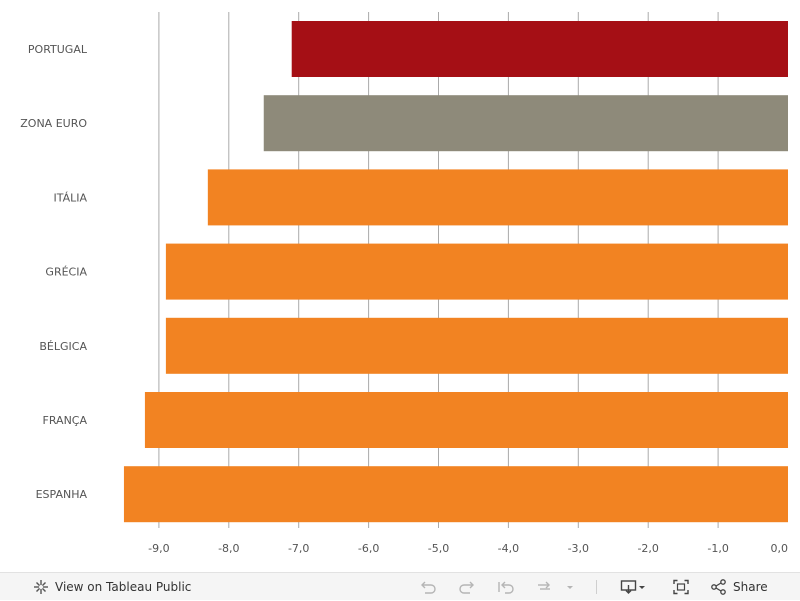 The width and height of the screenshot is (800, 601). Describe the element at coordinates (298, 548) in the screenshot. I see `x-tick-label: -7,0` at that location.